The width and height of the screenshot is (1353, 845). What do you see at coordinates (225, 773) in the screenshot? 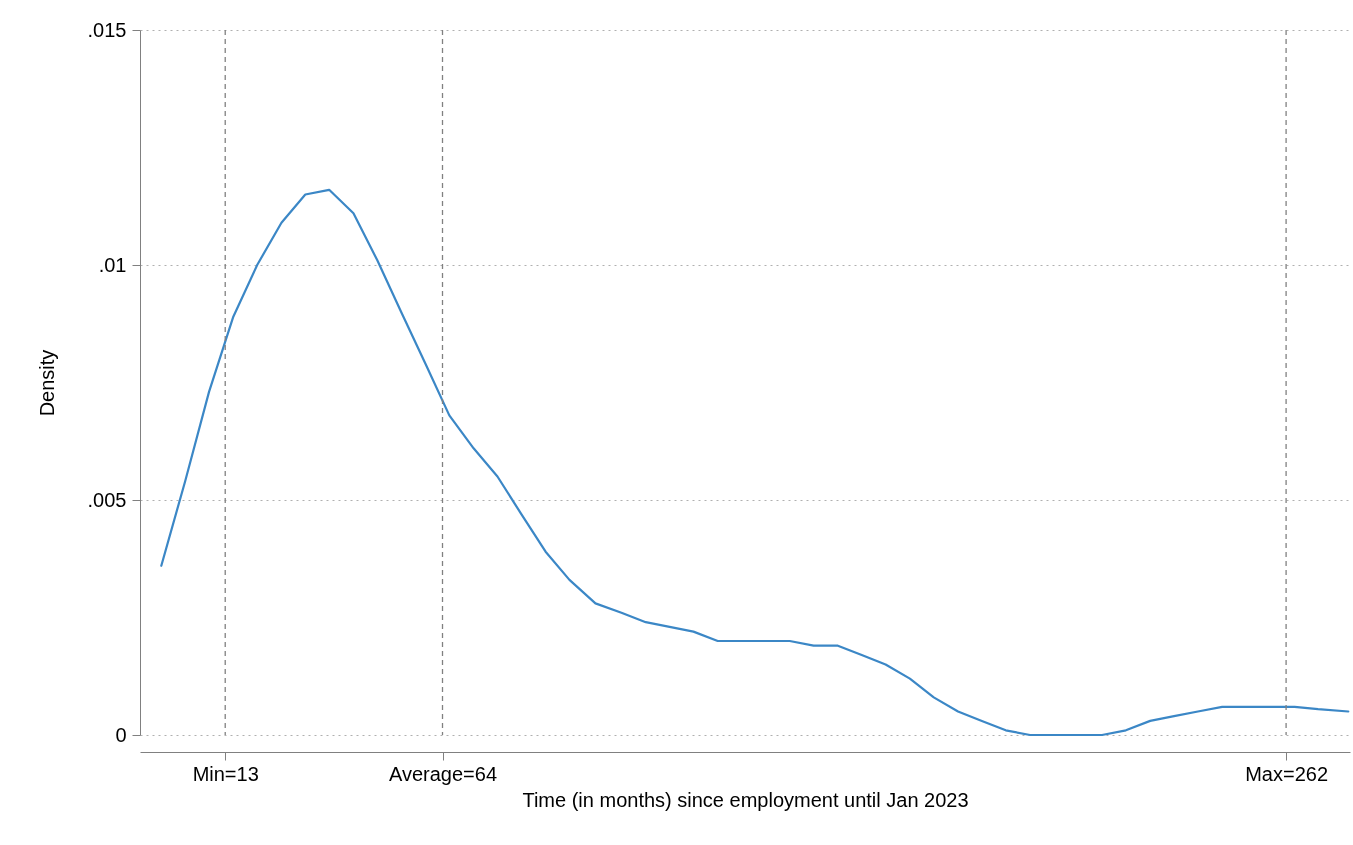
I see `x-tick-label: Min=13` at bounding box center [225, 773].